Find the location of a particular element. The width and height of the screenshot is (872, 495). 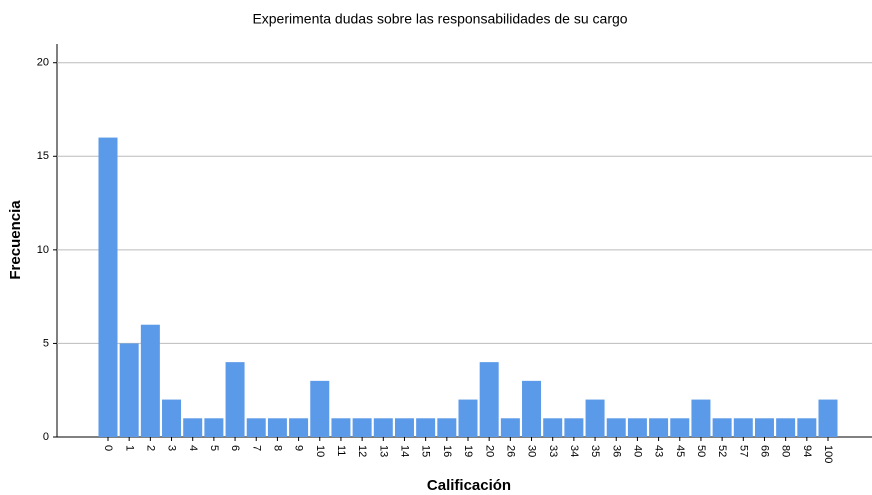

x-tick-label: 52 is located at coordinates (722, 451).